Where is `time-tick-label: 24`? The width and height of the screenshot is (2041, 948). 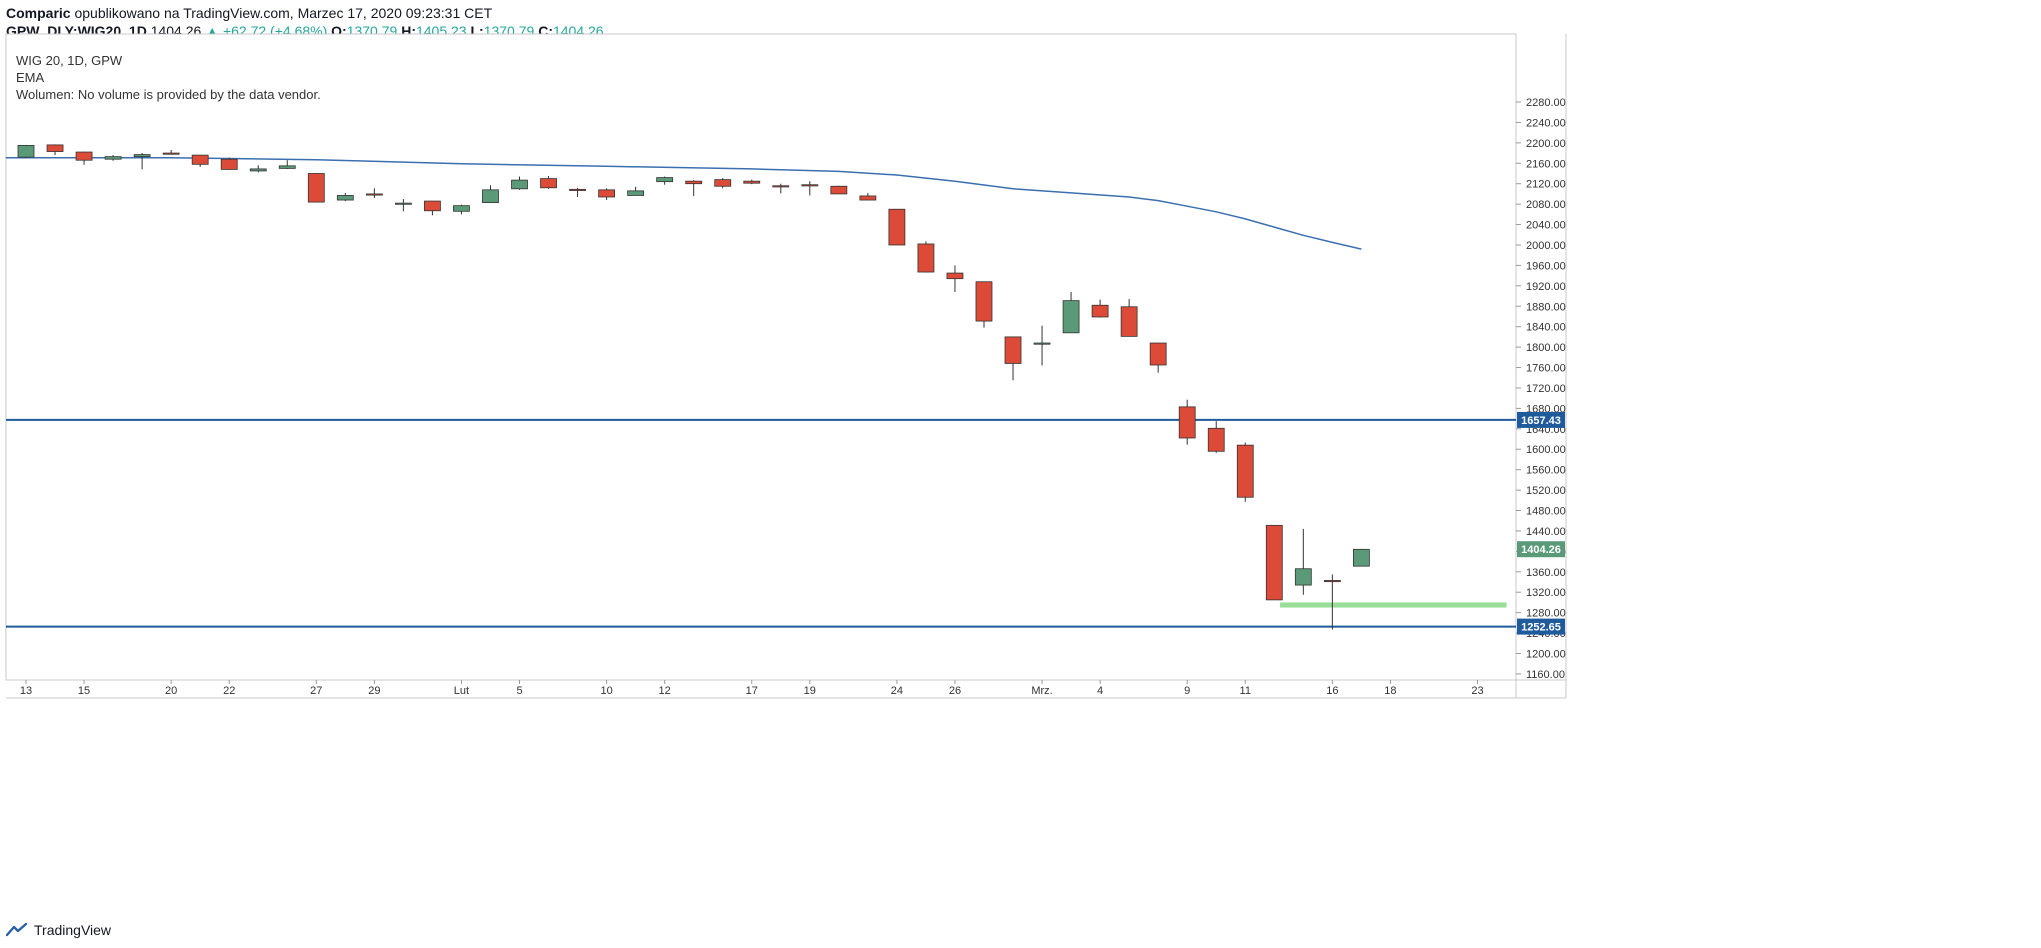 time-tick-label: 24 is located at coordinates (897, 691).